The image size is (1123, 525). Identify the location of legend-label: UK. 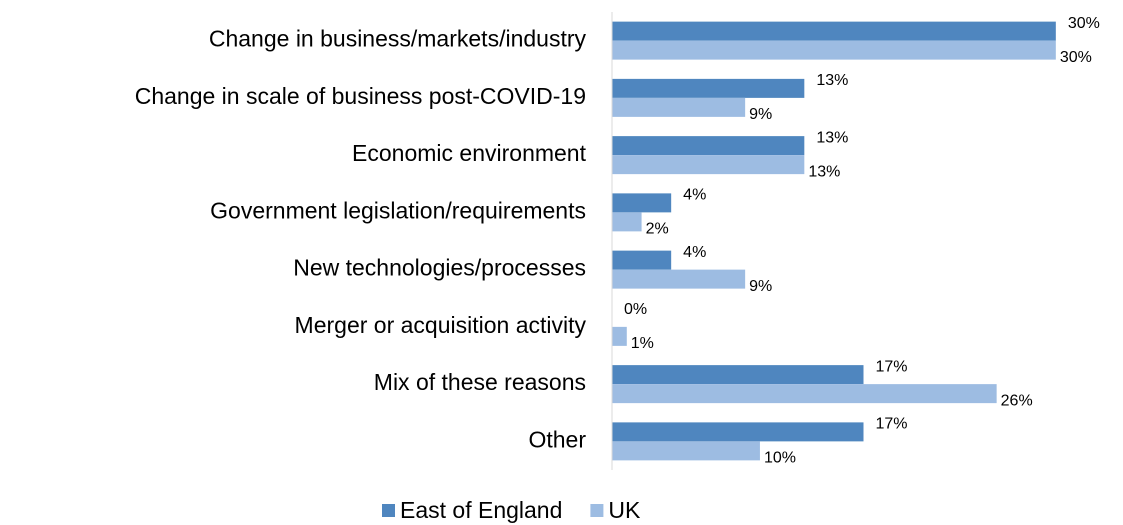
(624, 510).